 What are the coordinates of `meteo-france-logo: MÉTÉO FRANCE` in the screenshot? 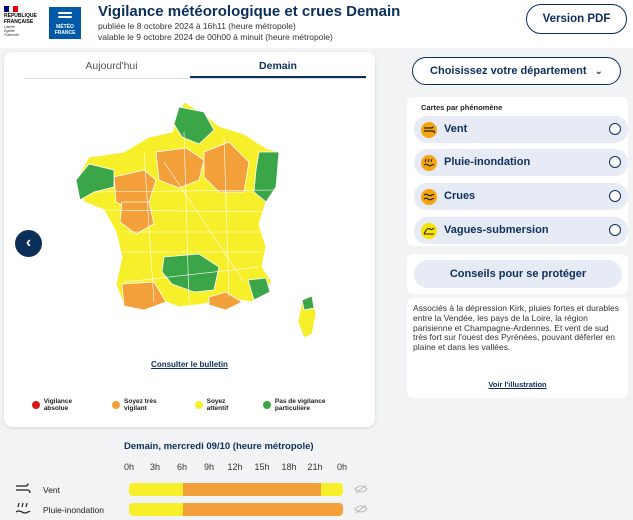 It's located at (65, 23).